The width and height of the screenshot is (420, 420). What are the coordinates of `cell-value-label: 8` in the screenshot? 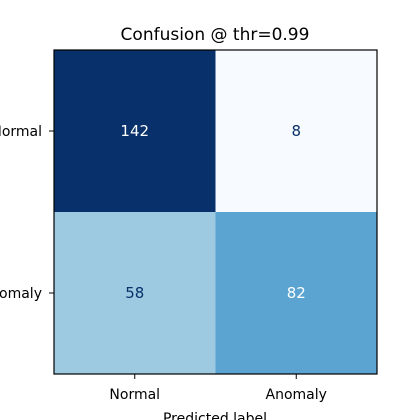 It's located at (296, 131).